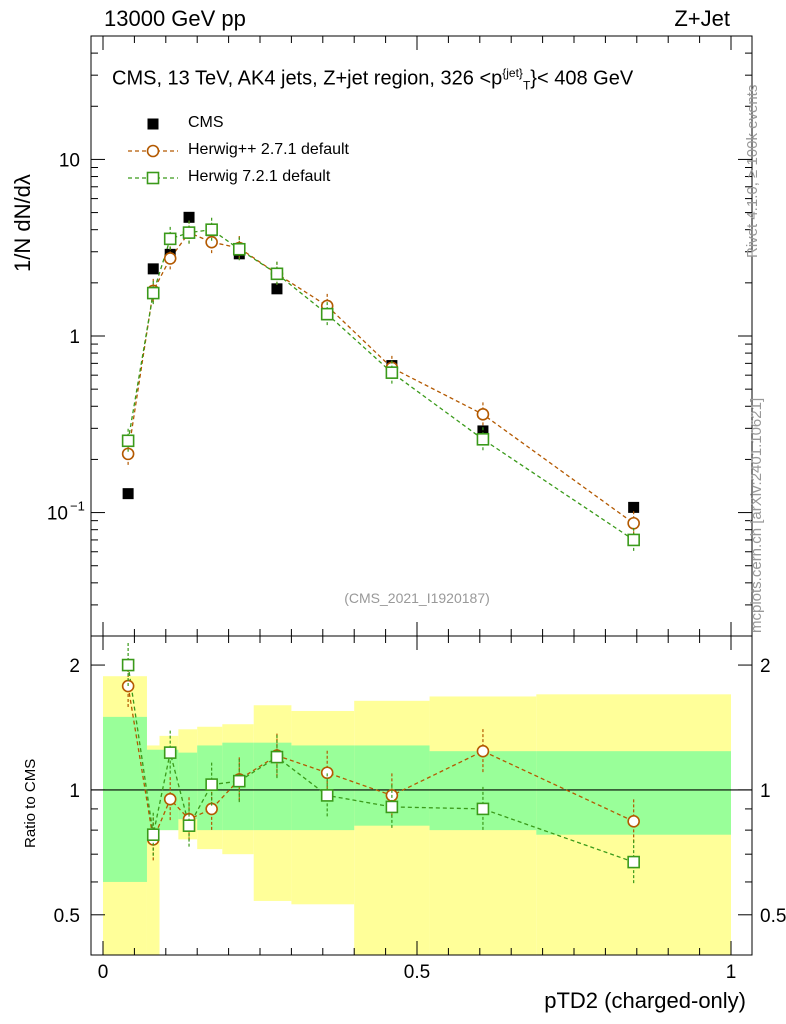  What do you see at coordinates (74, 666) in the screenshot?
I see `ratio-tick-label-left: 2` at bounding box center [74, 666].